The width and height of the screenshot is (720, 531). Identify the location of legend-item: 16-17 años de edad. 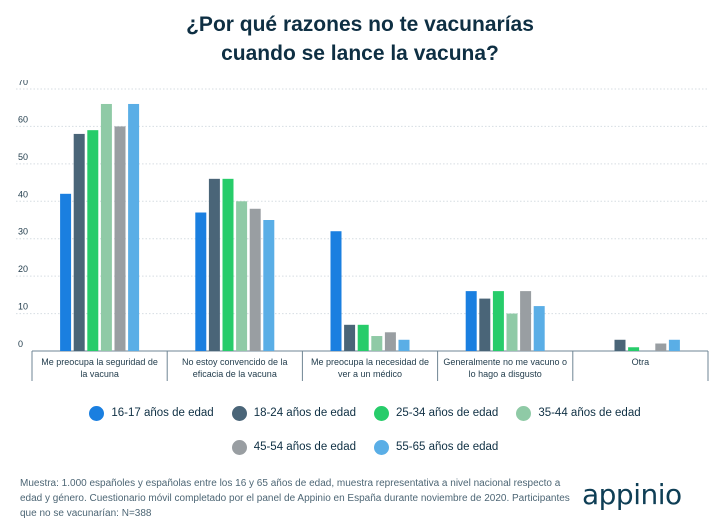
(151, 413).